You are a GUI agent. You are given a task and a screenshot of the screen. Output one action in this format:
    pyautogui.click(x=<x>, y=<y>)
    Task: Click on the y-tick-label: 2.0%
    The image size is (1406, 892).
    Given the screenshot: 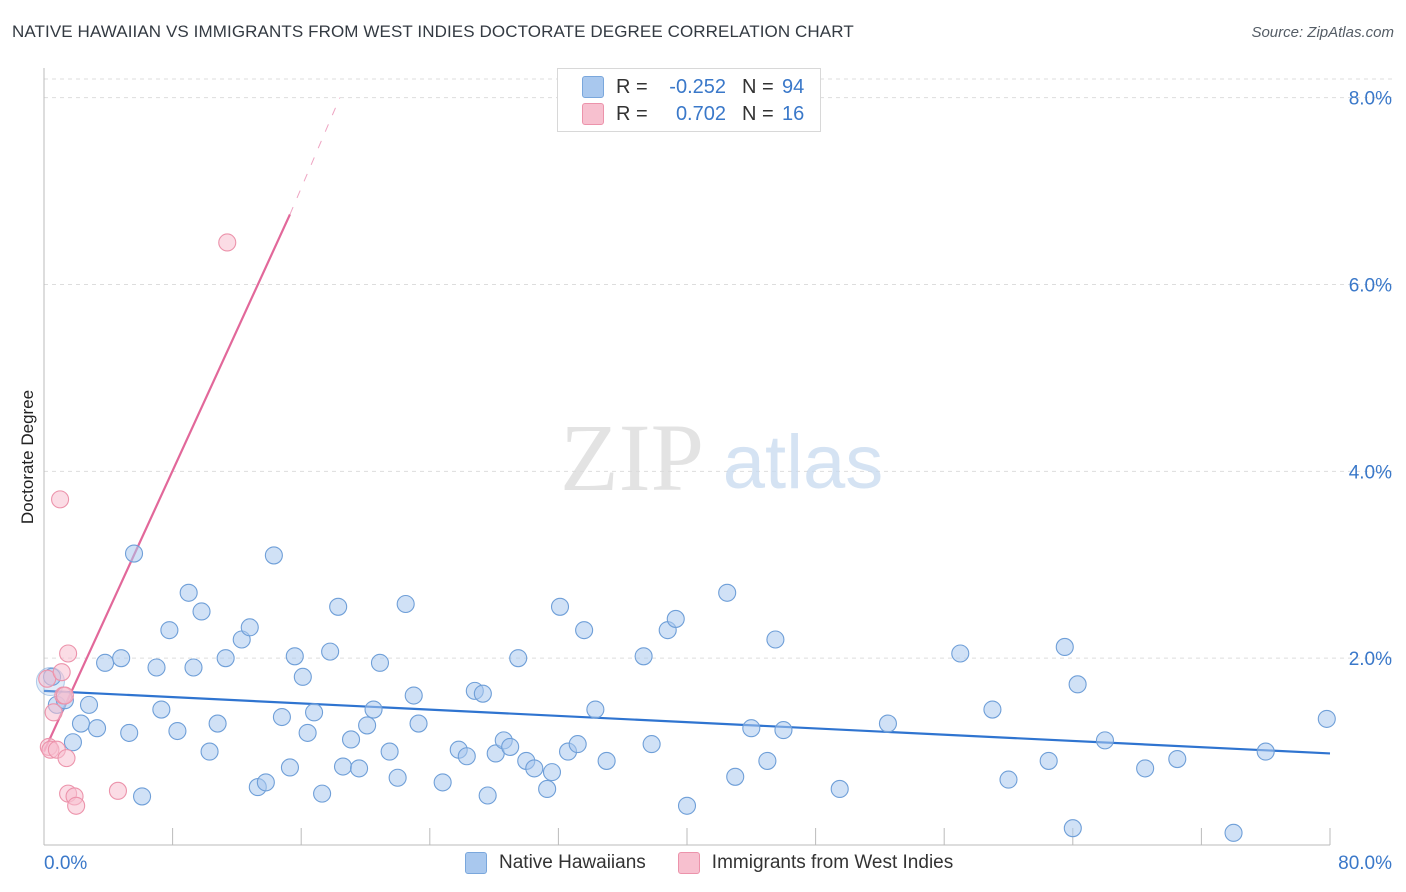 What is the action you would take?
    pyautogui.click(x=1370, y=659)
    